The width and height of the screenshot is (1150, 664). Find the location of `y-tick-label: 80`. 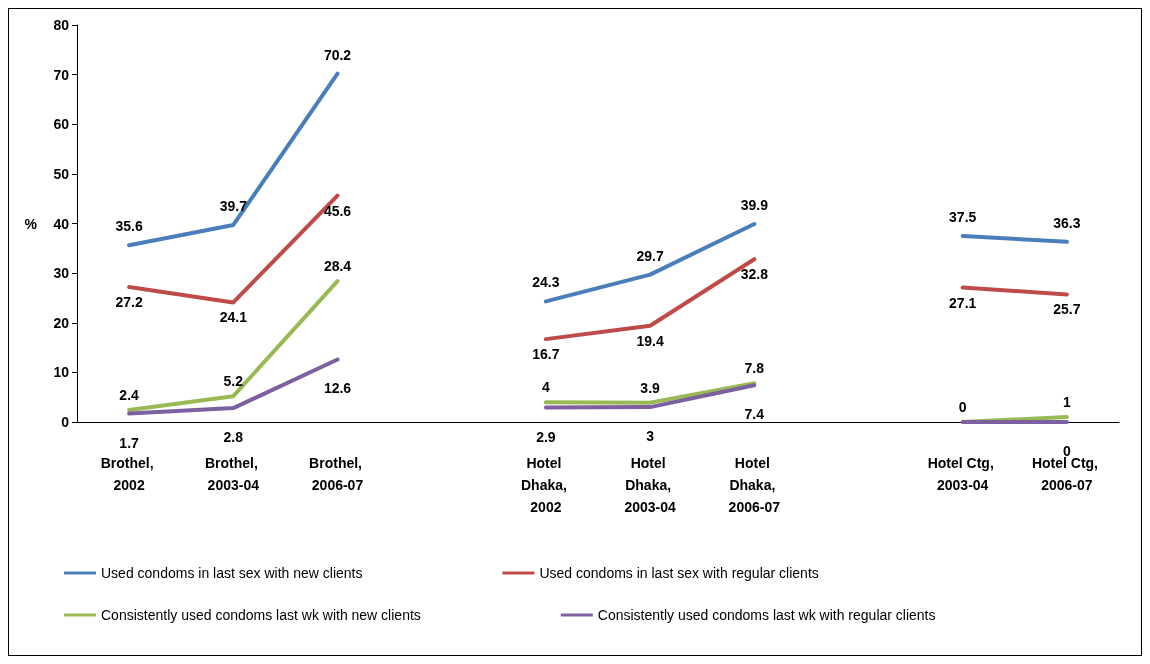

y-tick-label: 80 is located at coordinates (61, 25).